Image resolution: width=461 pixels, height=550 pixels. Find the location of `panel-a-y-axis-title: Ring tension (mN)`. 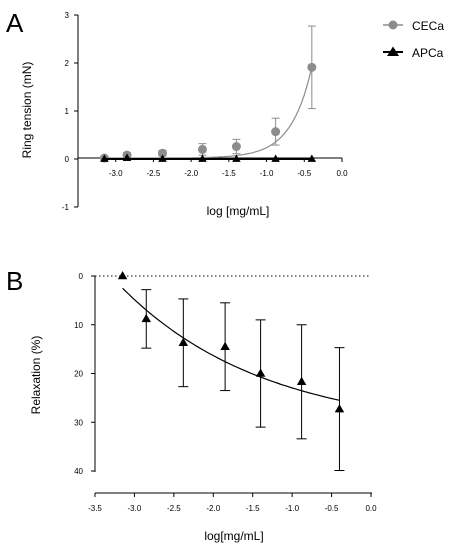

panel-a-y-axis-title: Ring tension (mN) is located at coordinates (27, 110).